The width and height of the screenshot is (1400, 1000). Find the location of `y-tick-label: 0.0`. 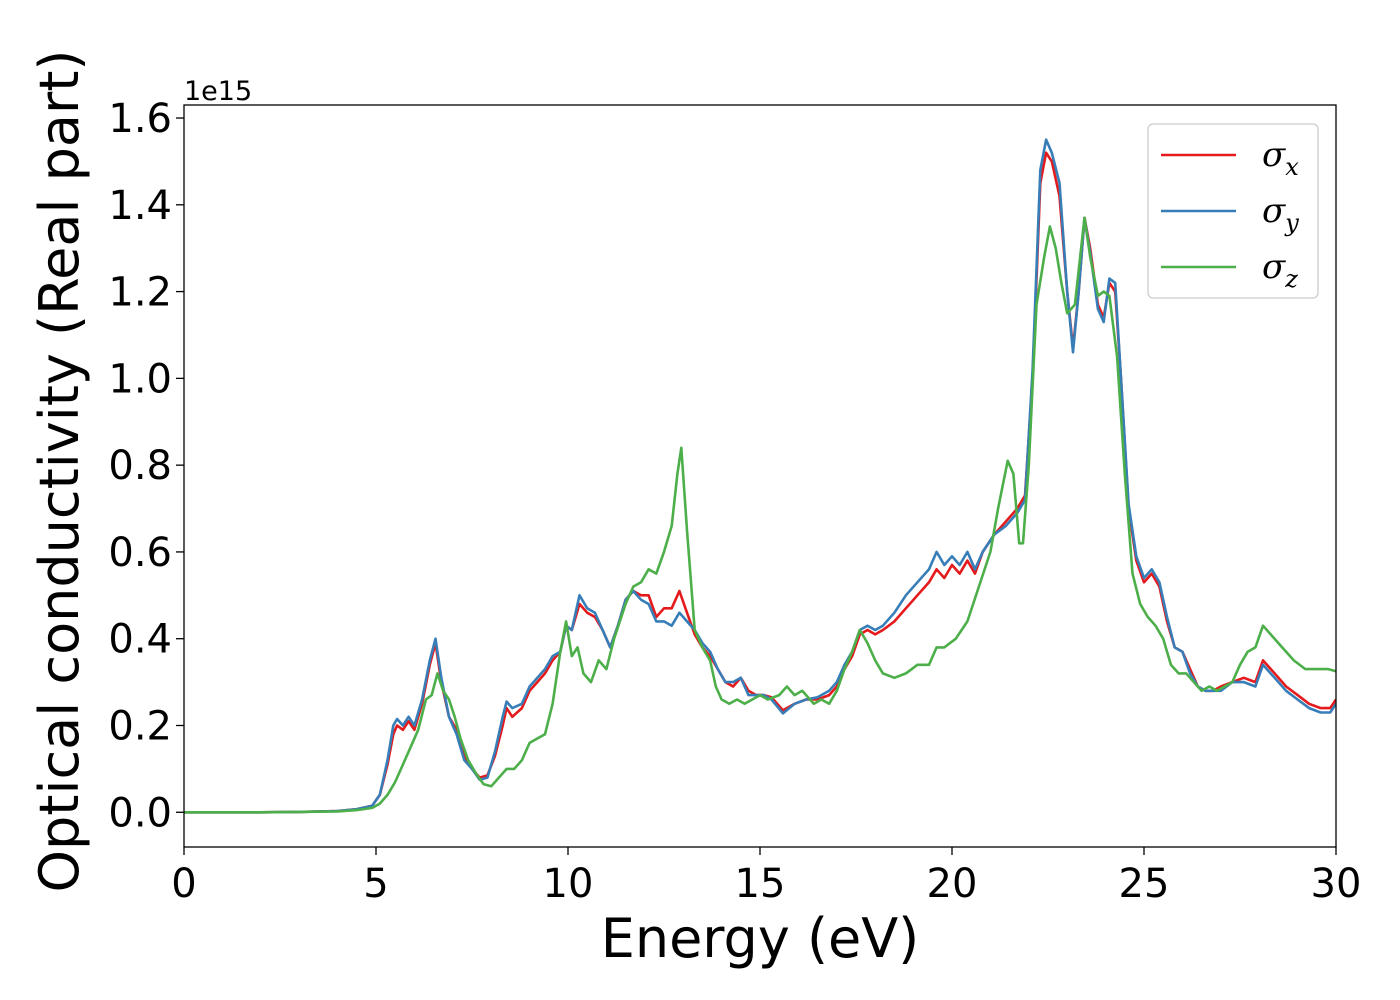

y-tick-label: 0.0 is located at coordinates (140, 813).